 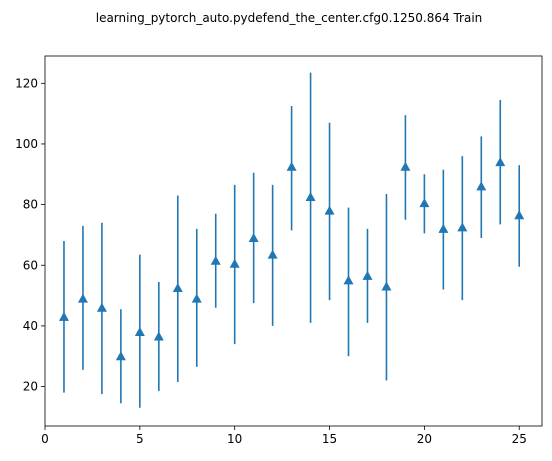 I want to click on x-tick-label: 15, so click(x=329, y=439).